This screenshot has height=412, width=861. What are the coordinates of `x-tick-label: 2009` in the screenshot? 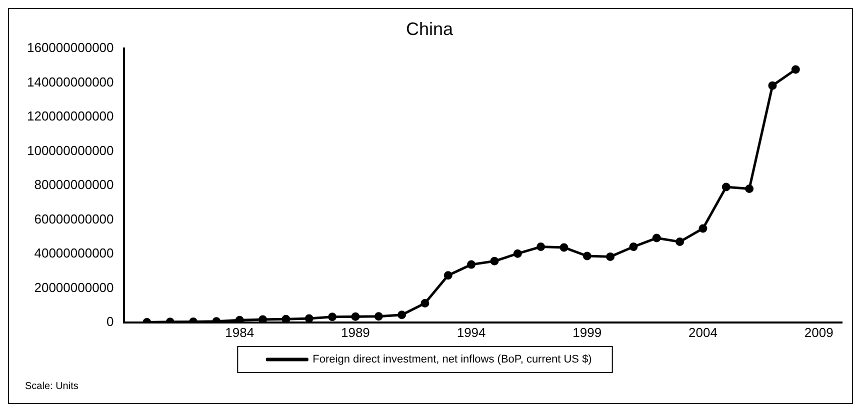 It's located at (819, 332).